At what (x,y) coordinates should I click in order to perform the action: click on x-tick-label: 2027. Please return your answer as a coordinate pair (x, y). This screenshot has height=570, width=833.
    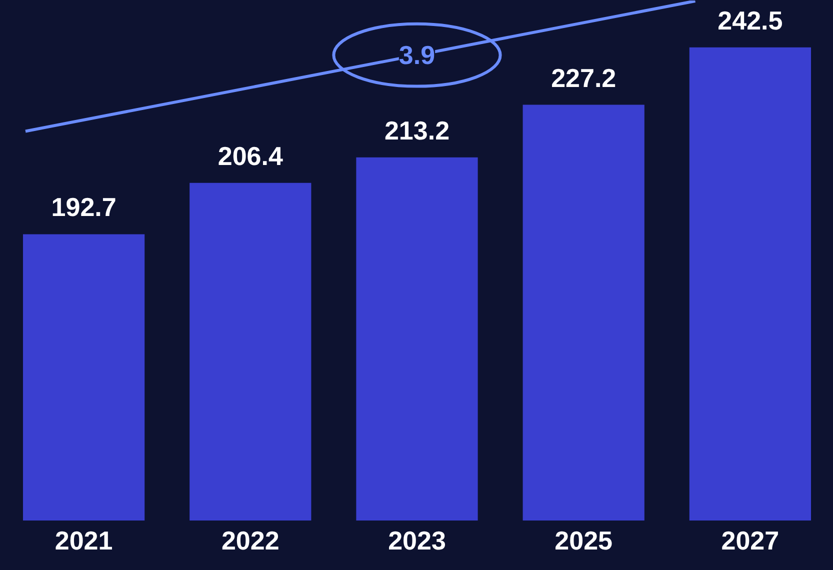
    Looking at the image, I should click on (750, 541).